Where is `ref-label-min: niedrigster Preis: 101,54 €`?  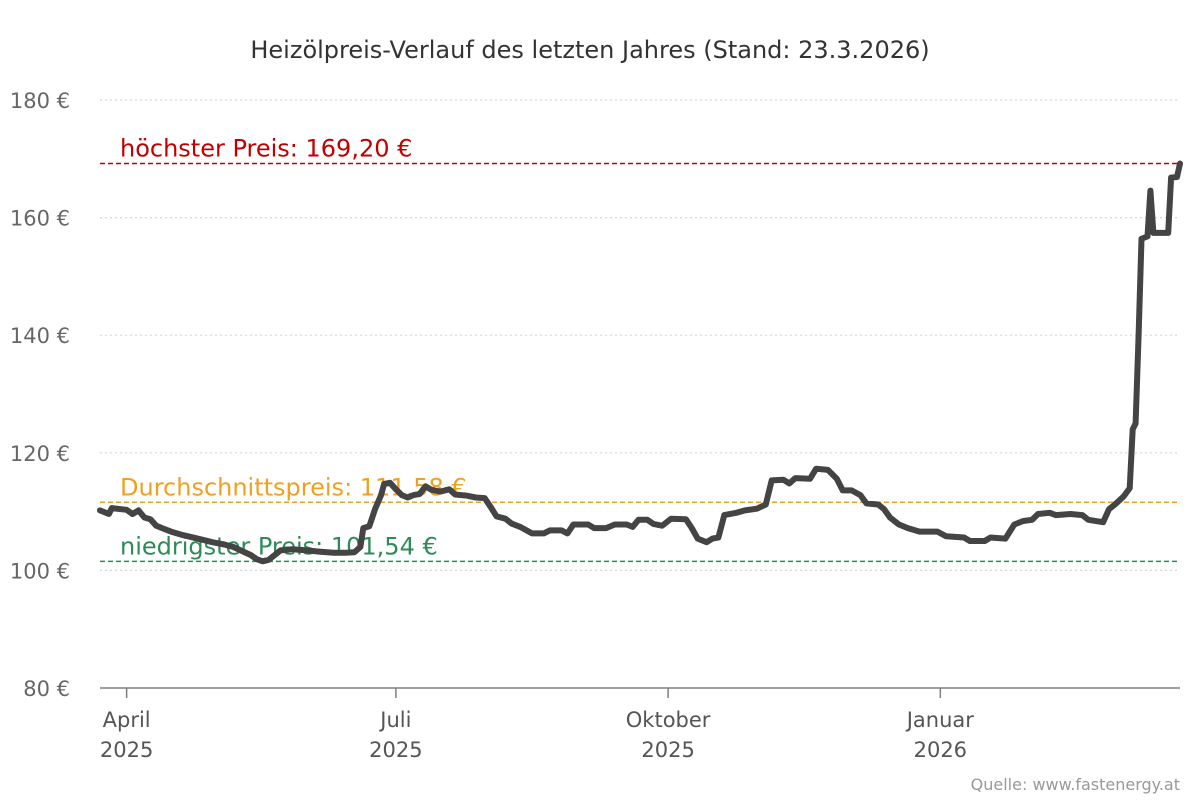
ref-label-min: niedrigster Preis: 101,54 € is located at coordinates (279, 546).